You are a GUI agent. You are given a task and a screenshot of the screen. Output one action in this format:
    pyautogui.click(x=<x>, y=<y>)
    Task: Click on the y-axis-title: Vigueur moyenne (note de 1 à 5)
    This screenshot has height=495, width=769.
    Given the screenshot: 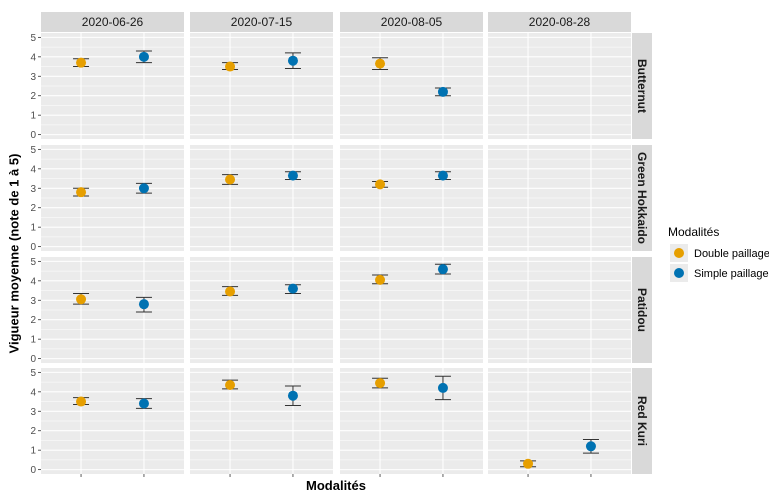 What is the action you would take?
    pyautogui.click(x=14, y=254)
    